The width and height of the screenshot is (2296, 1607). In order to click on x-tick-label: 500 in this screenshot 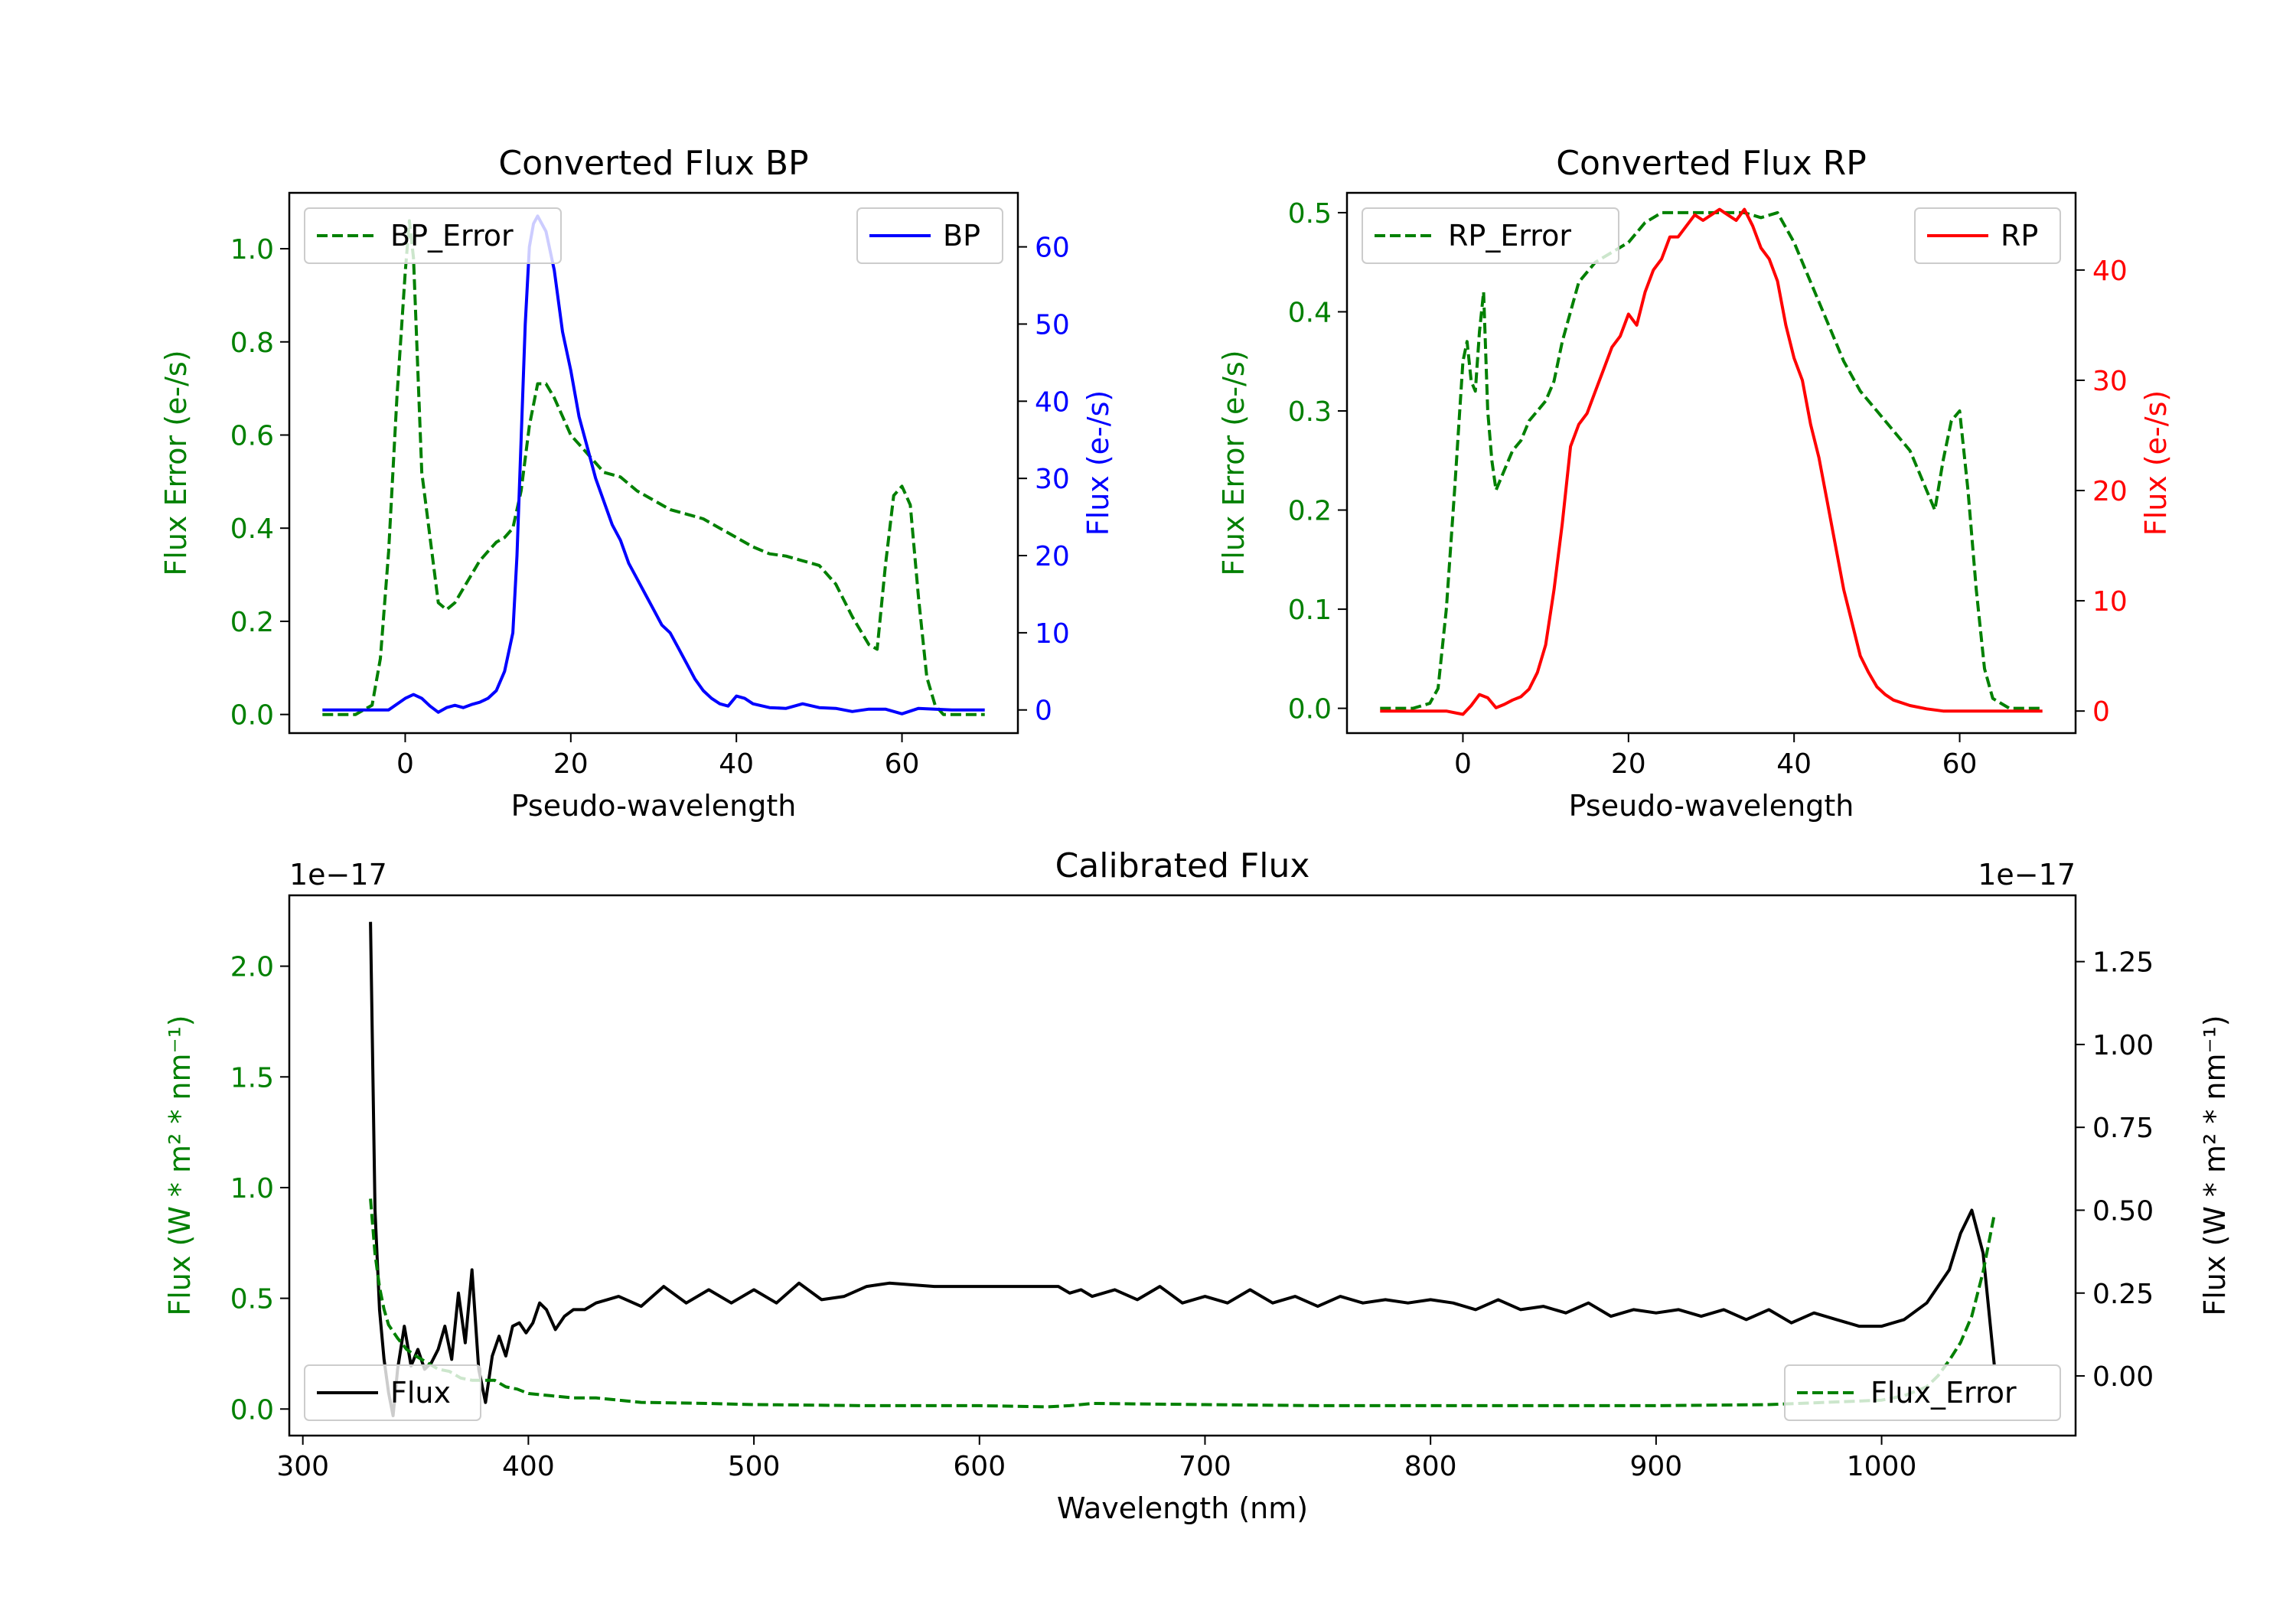, I will do `click(754, 1466)`.